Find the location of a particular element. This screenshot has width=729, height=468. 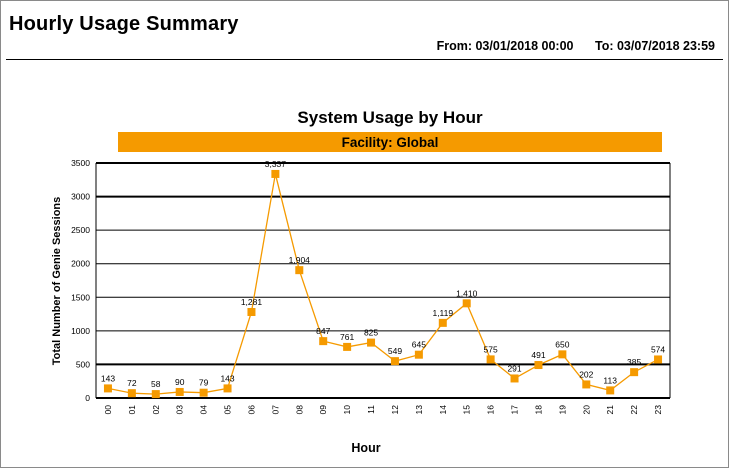

facility-banner is located at coordinates (390, 142).